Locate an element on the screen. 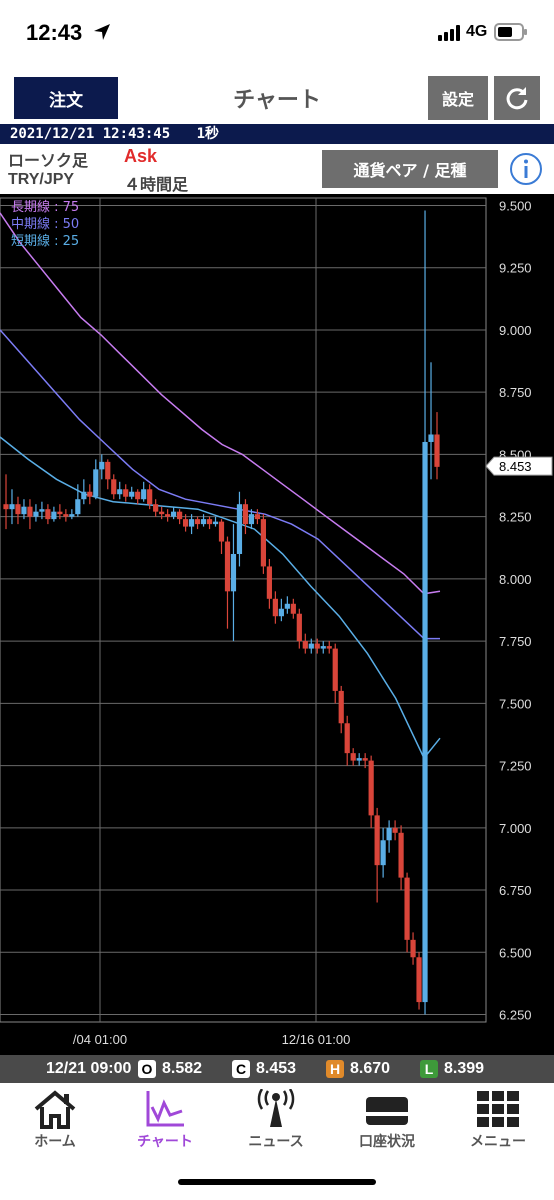 The image size is (554, 1200). tab-account-label: 口座状況 is located at coordinates (387, 1142).